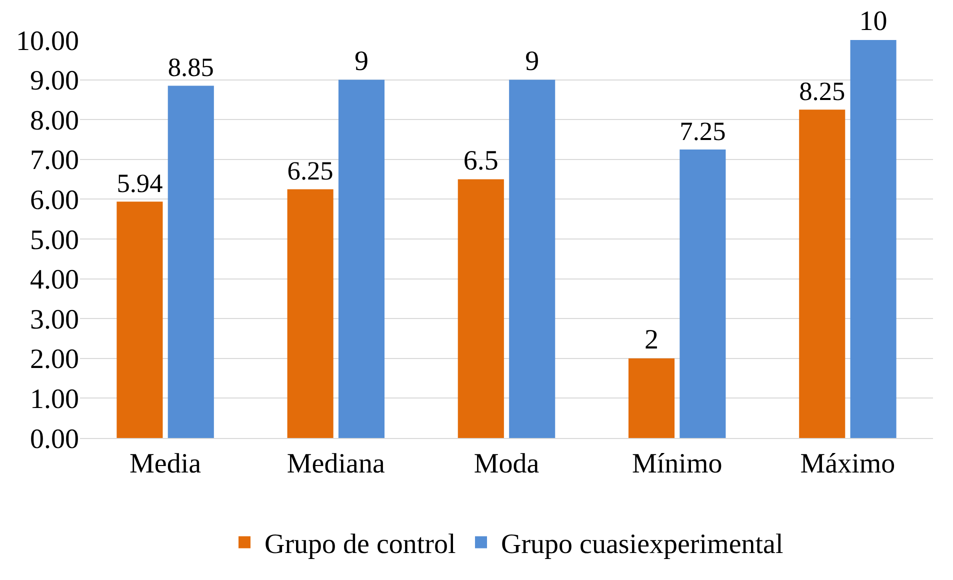 The image size is (953, 580). What do you see at coordinates (191, 67) in the screenshot?
I see `data-label: 8.85` at bounding box center [191, 67].